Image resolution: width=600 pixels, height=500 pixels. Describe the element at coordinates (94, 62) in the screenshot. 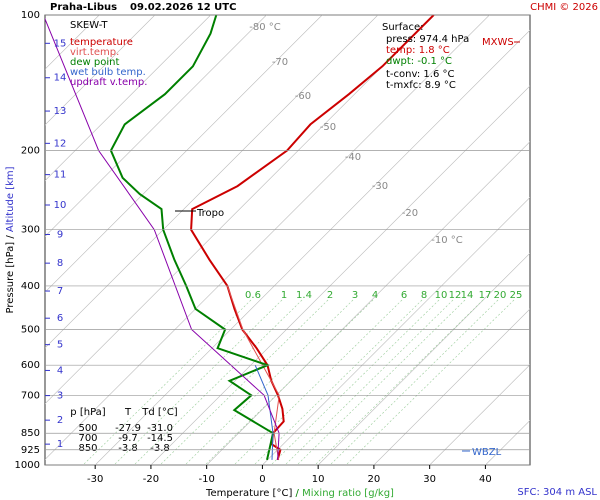

I see `legend-entry: dew point` at that location.